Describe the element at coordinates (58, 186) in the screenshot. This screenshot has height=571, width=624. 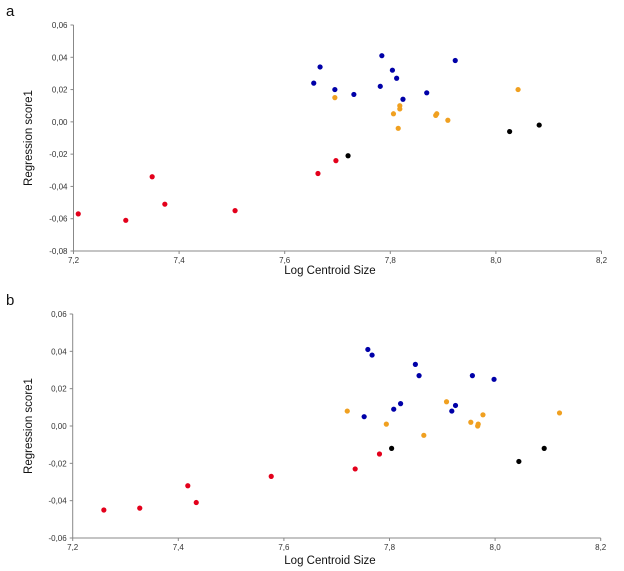
I see `panel-a-y-tick-label: -0,04` at that location.